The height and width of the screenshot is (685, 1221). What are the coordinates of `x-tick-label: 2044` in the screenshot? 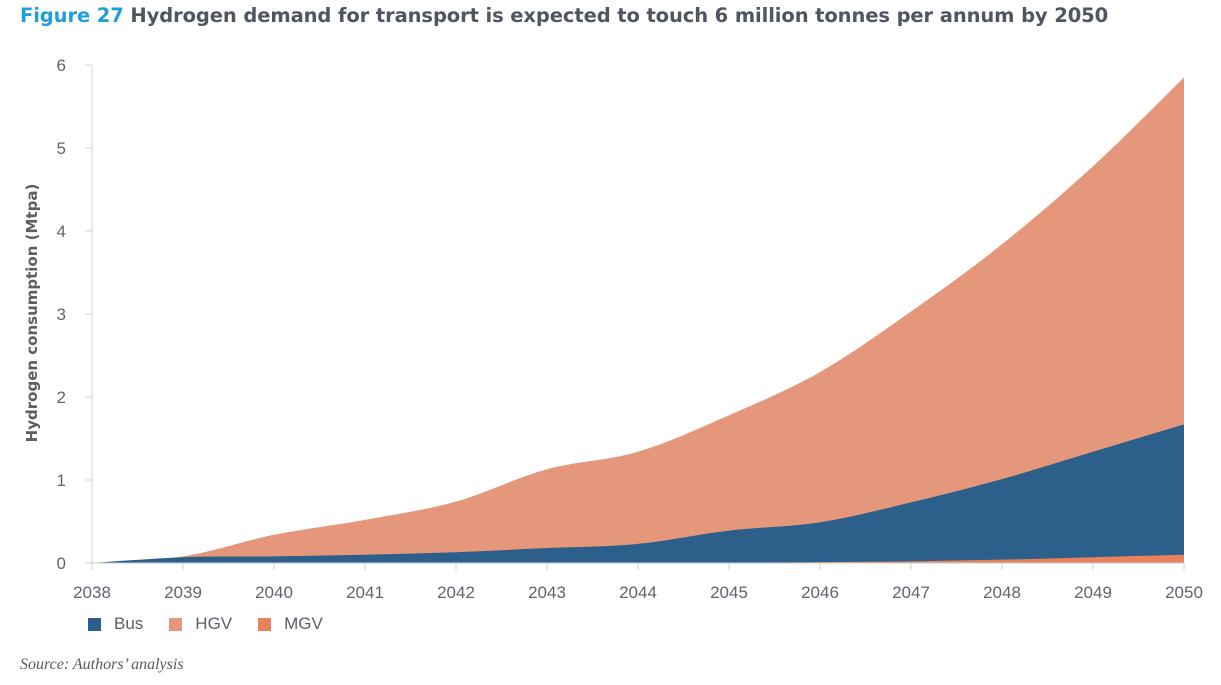 It's located at (638, 592).